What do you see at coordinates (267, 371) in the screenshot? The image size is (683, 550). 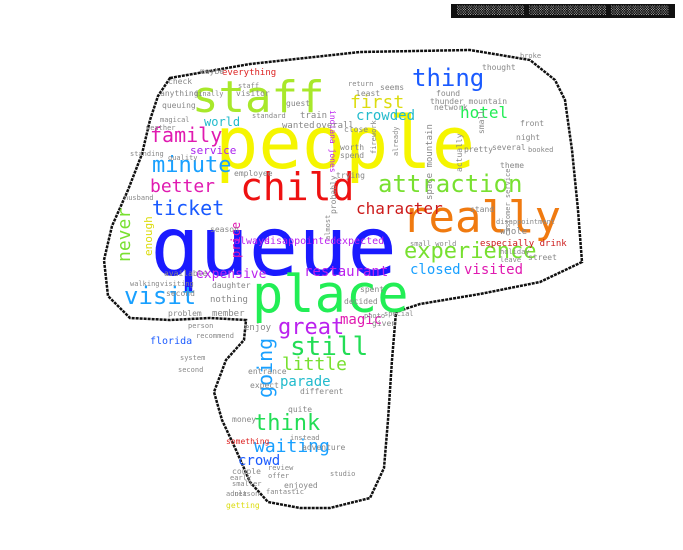 I see `word-entrance: entrance` at bounding box center [267, 371].